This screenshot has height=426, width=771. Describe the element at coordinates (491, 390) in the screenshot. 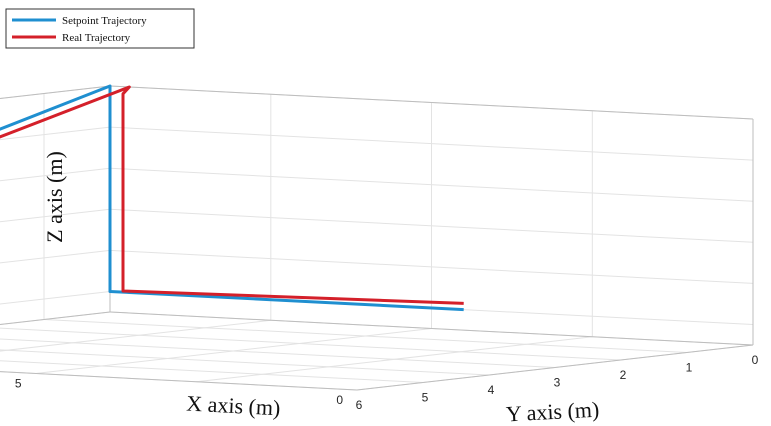

I see `y-tick-label: 4` at that location.